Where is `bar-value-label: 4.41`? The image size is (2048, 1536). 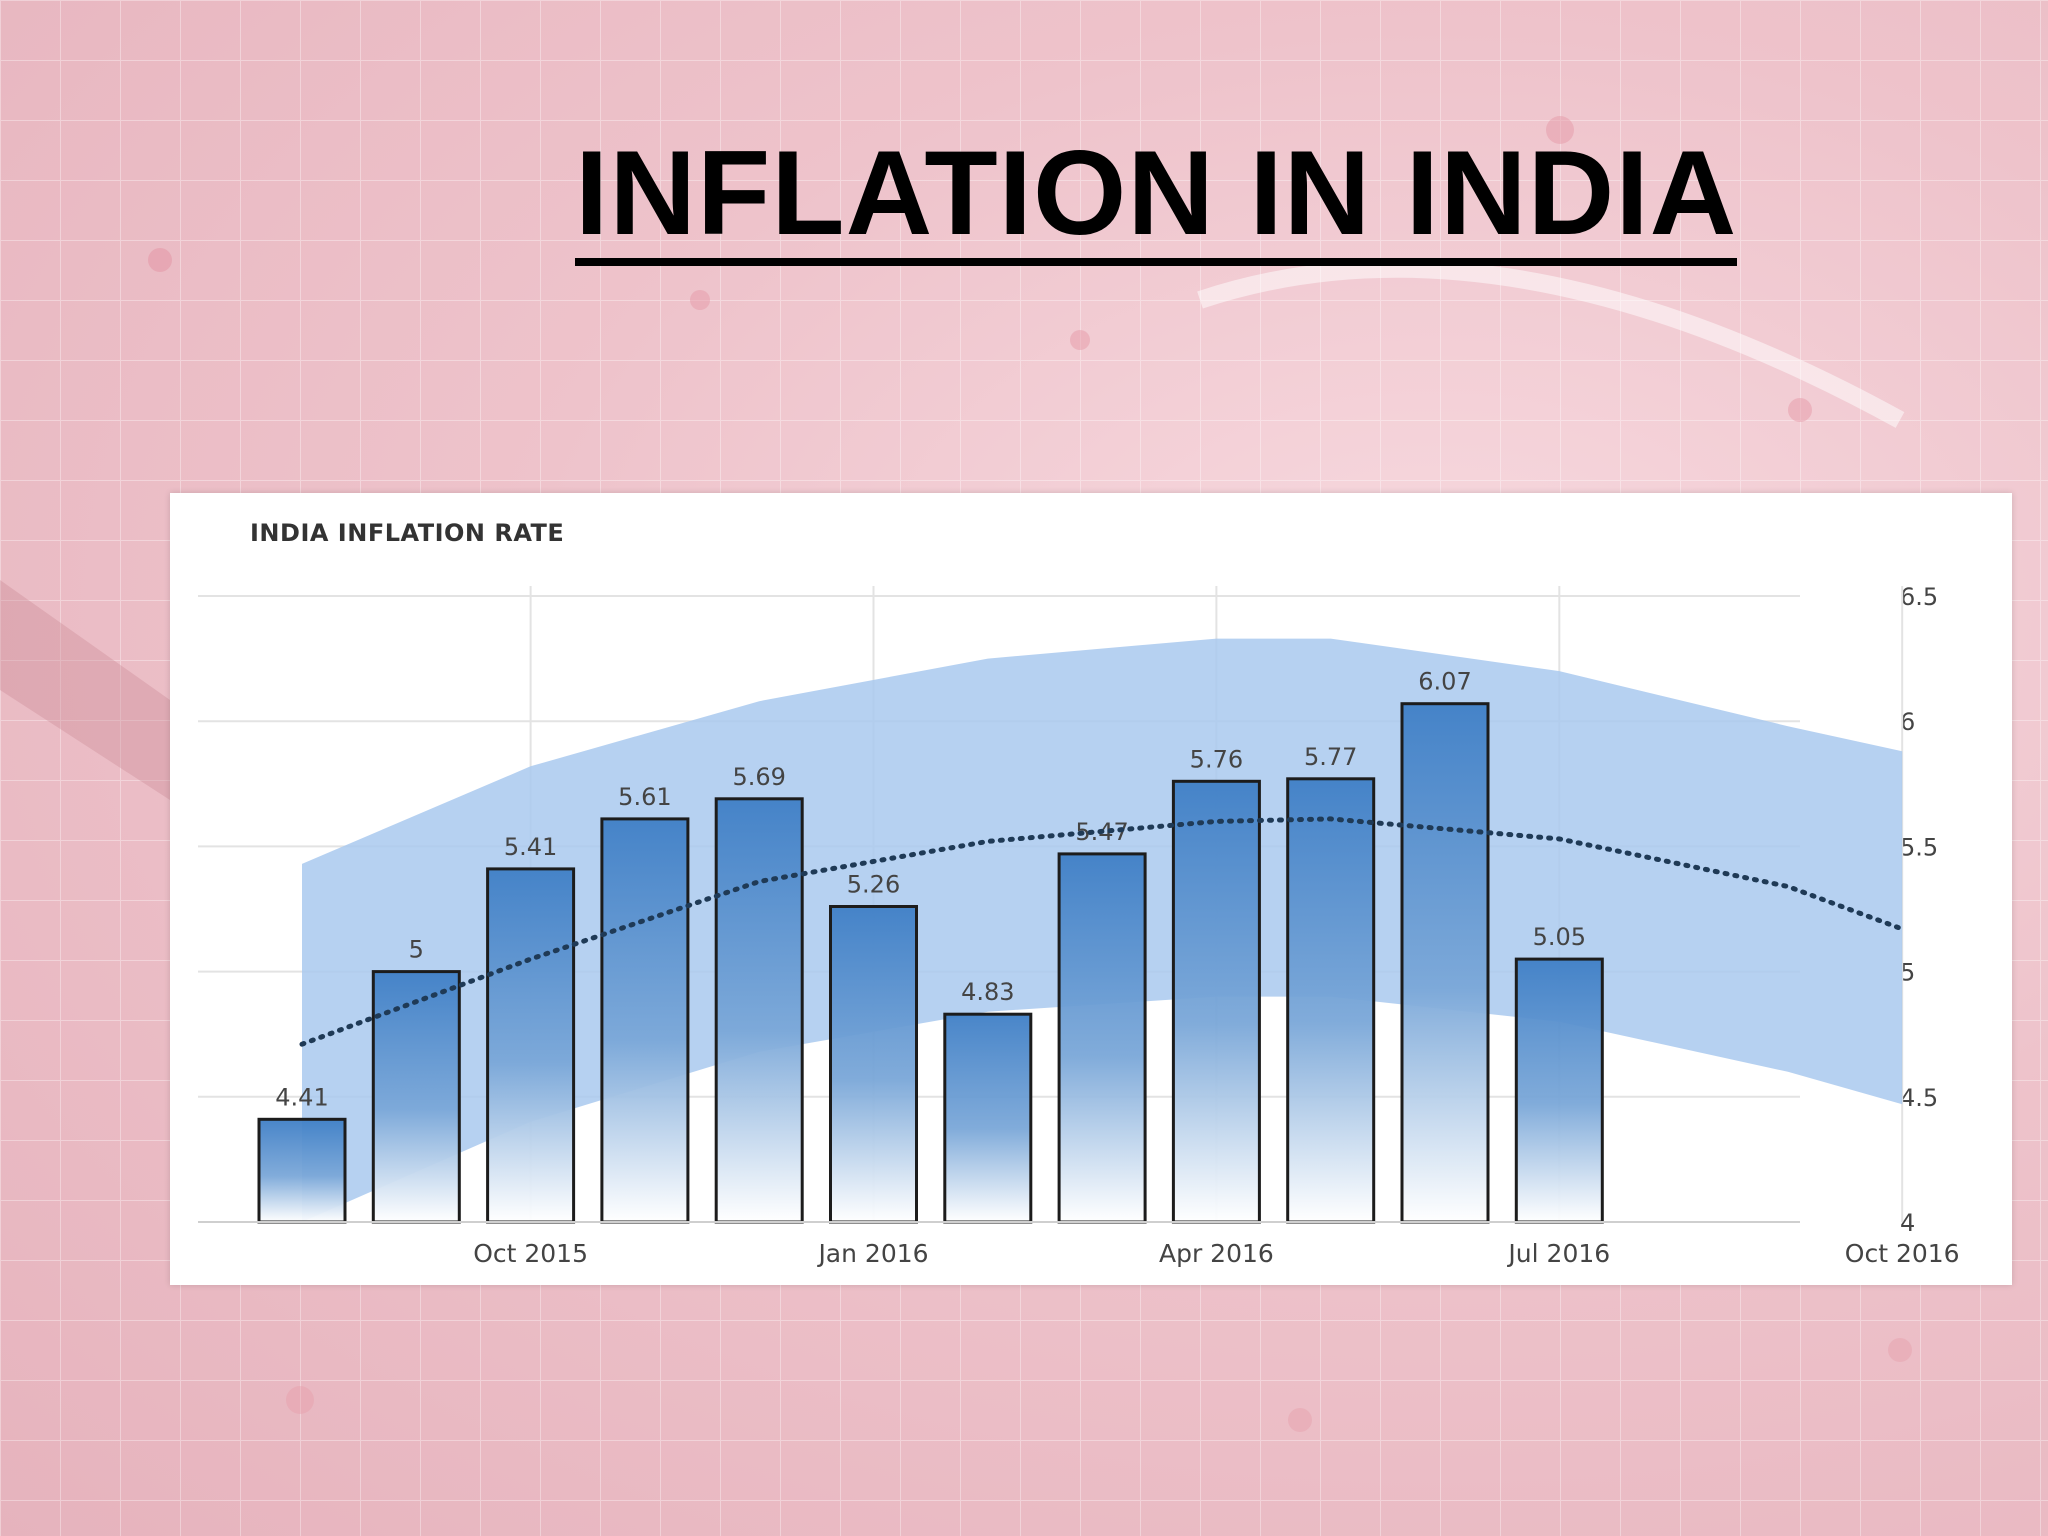
bar-value-label: 4.41 is located at coordinates (301, 1097).